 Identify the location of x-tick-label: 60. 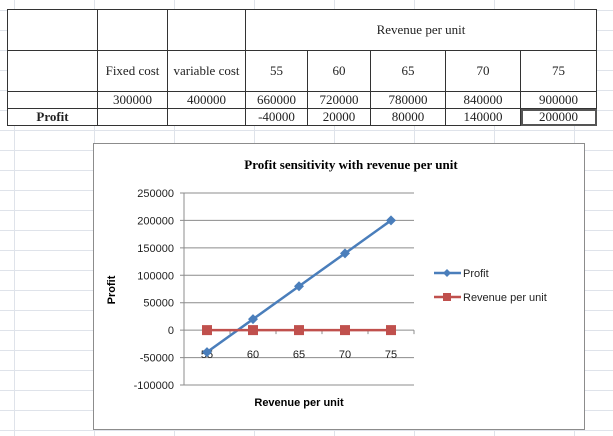
(253, 355).